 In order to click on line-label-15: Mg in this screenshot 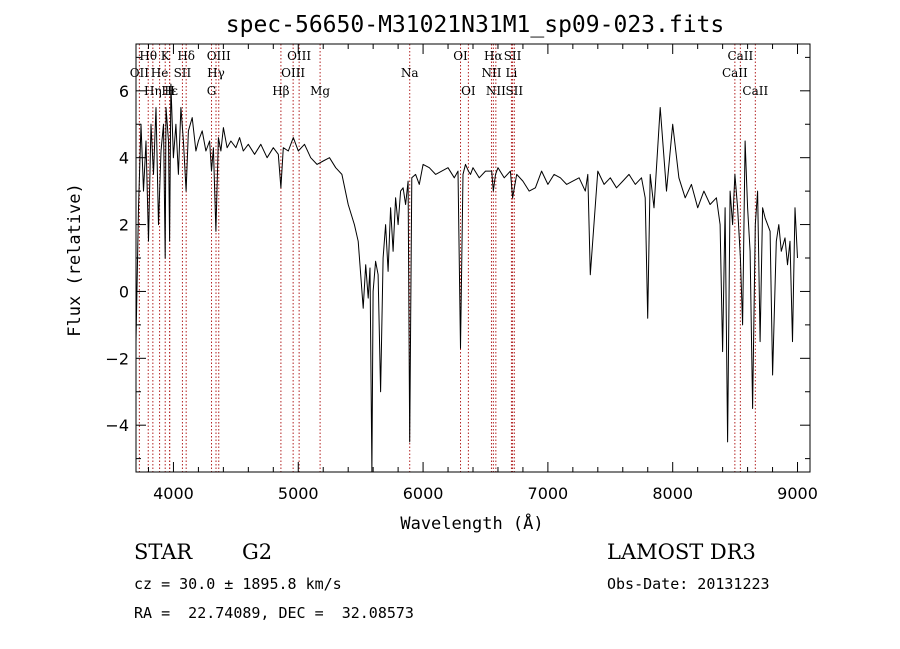, I will do `click(320, 91)`.